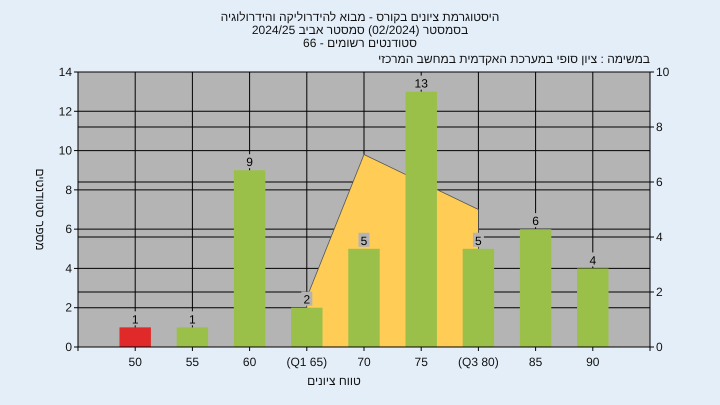 This screenshot has height=405, width=720. Describe the element at coordinates (249, 362) in the screenshot. I see `x-tick-label: 60` at that location.